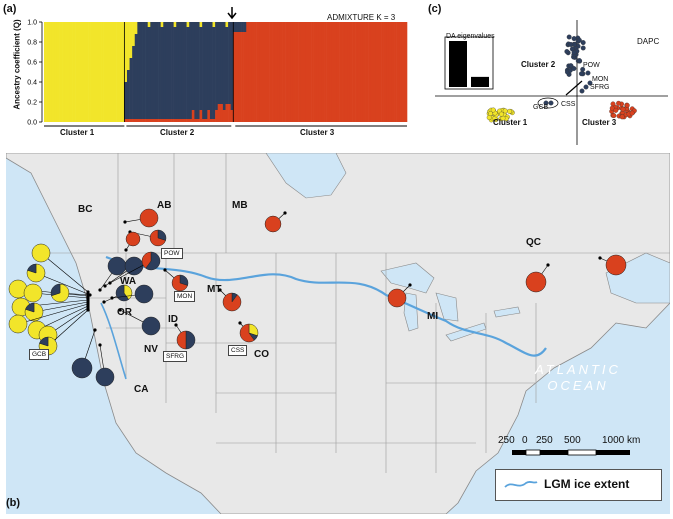  Describe the element at coordinates (172, 253) in the screenshot. I see `site-pow: POW` at that location.